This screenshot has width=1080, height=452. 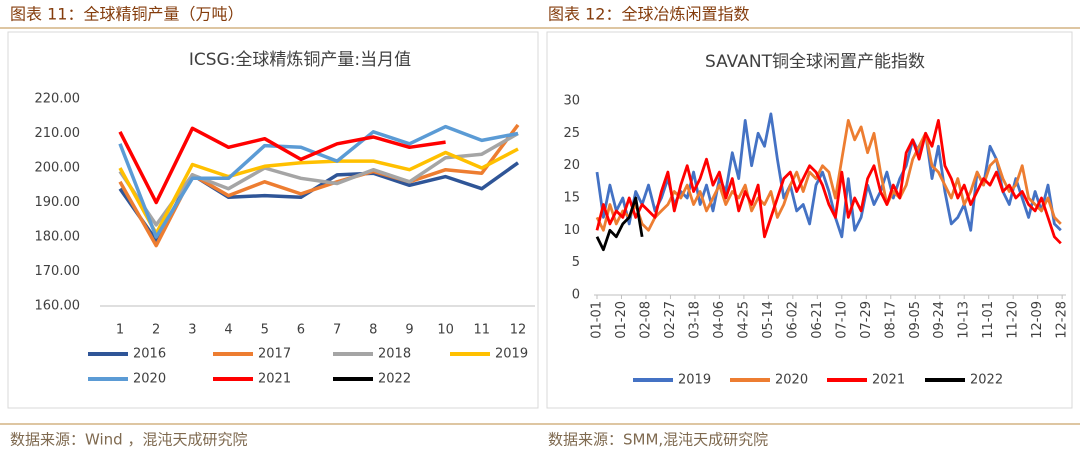 I want to click on x-tick-label: 04-06, so click(x=719, y=320).